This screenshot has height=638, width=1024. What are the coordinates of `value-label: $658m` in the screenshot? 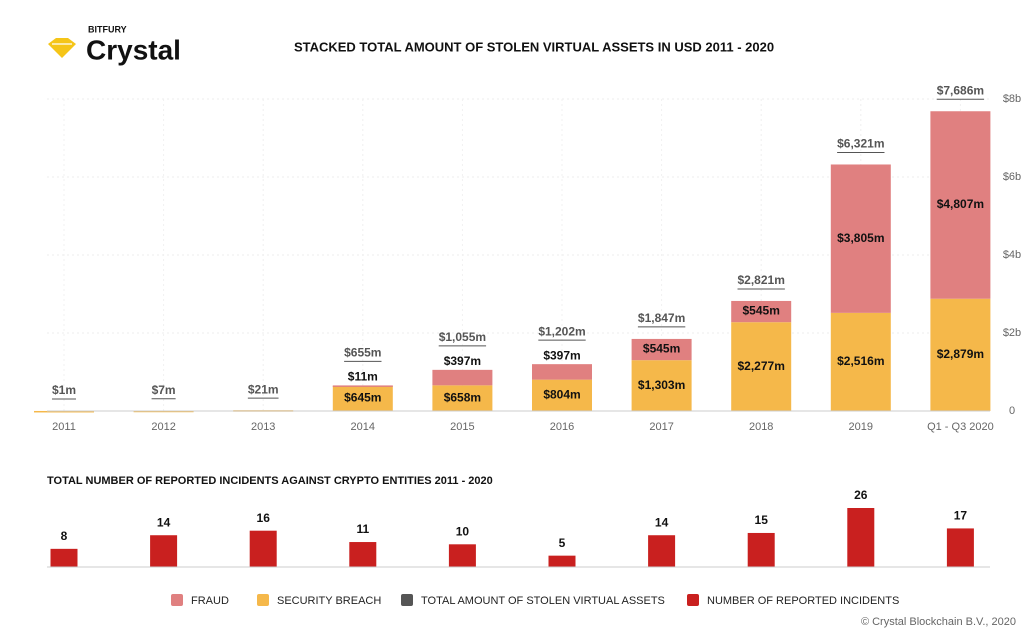 It's located at (462, 397).